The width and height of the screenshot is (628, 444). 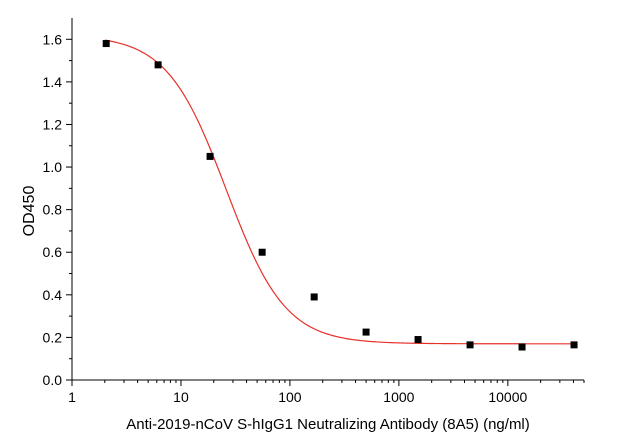 I want to click on y-tick-label: 1.2, so click(x=53, y=124).